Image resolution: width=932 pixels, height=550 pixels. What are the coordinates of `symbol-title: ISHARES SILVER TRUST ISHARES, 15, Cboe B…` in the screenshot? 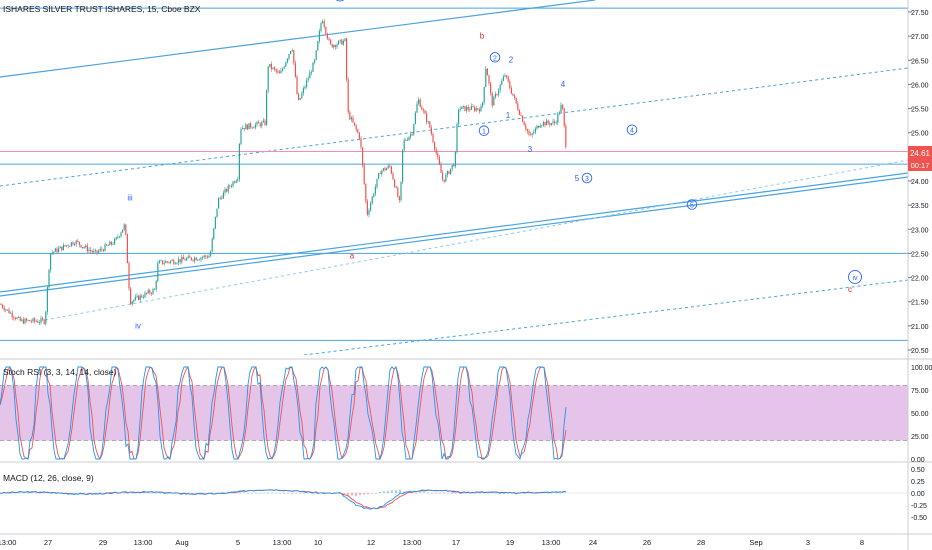 It's located at (102, 9).